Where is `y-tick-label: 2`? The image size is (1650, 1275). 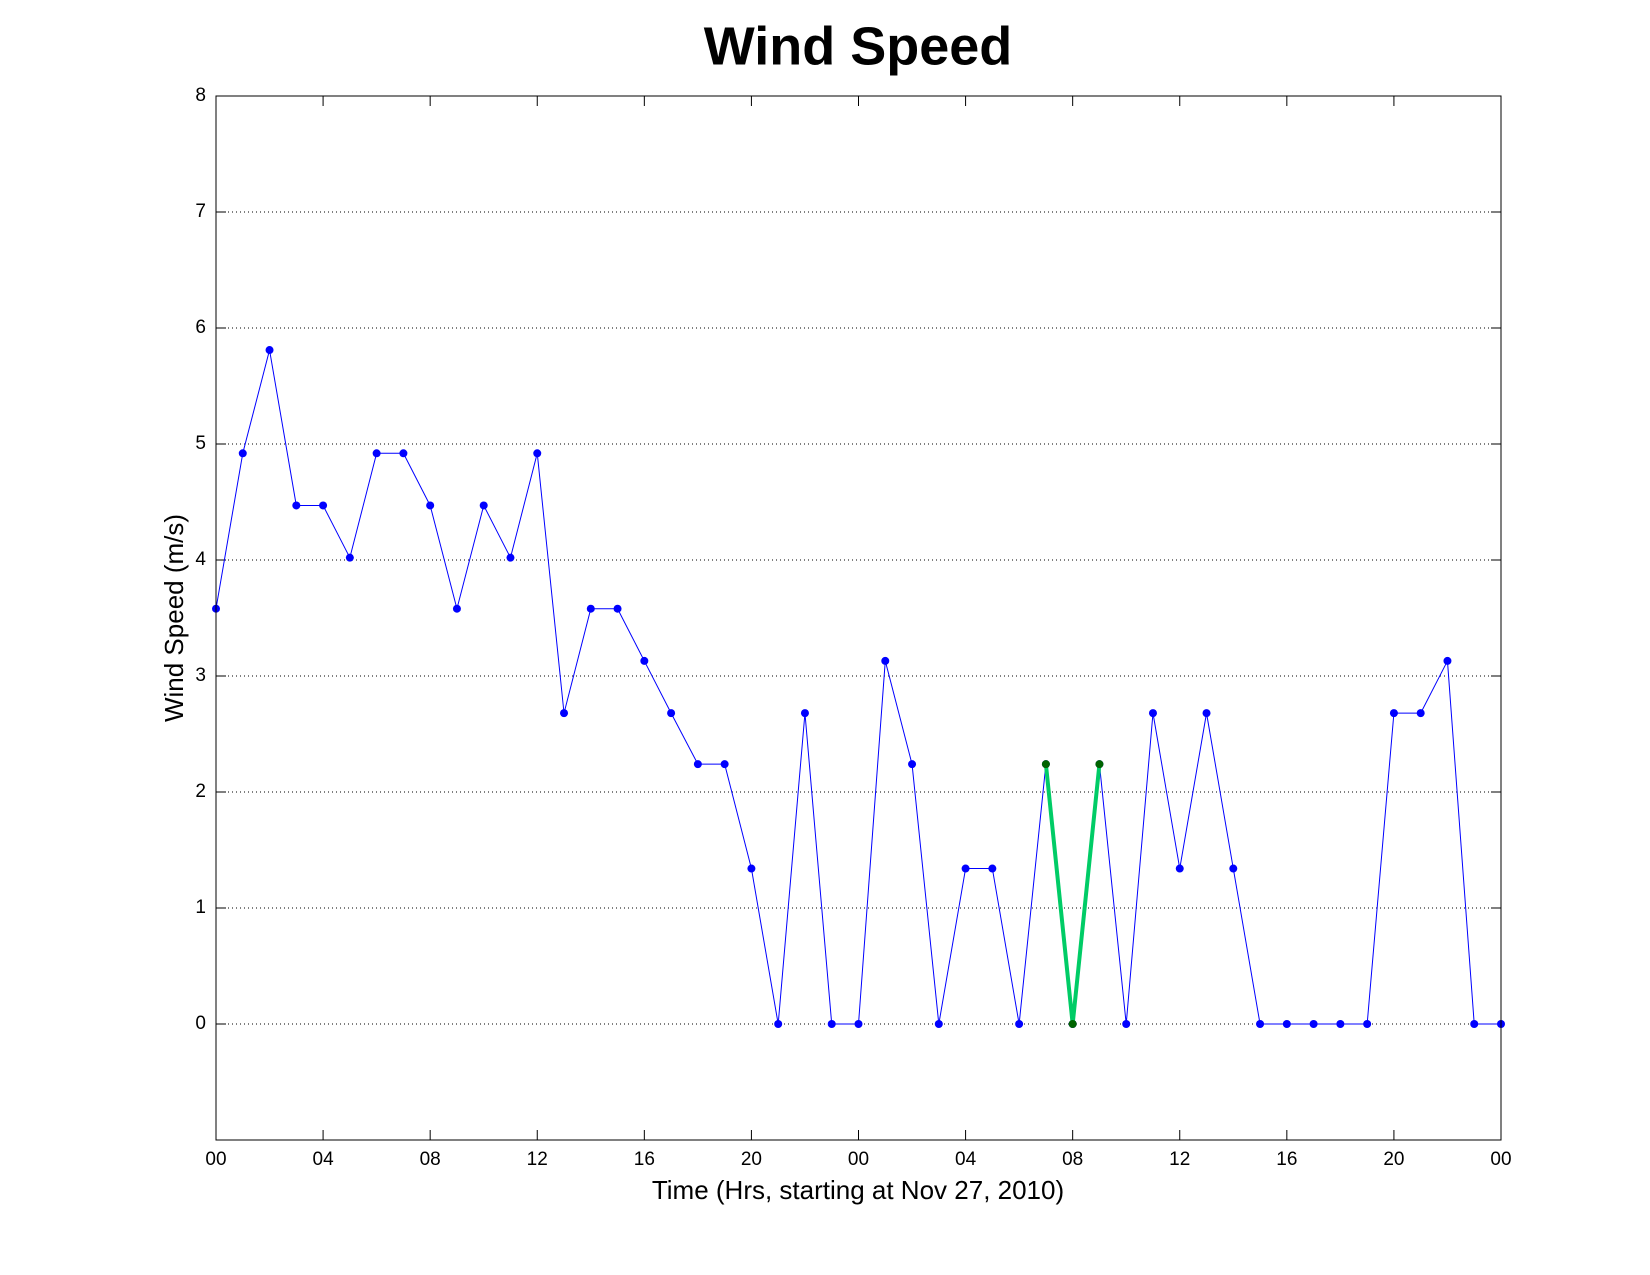
y-tick-label: 2 is located at coordinates (200, 791).